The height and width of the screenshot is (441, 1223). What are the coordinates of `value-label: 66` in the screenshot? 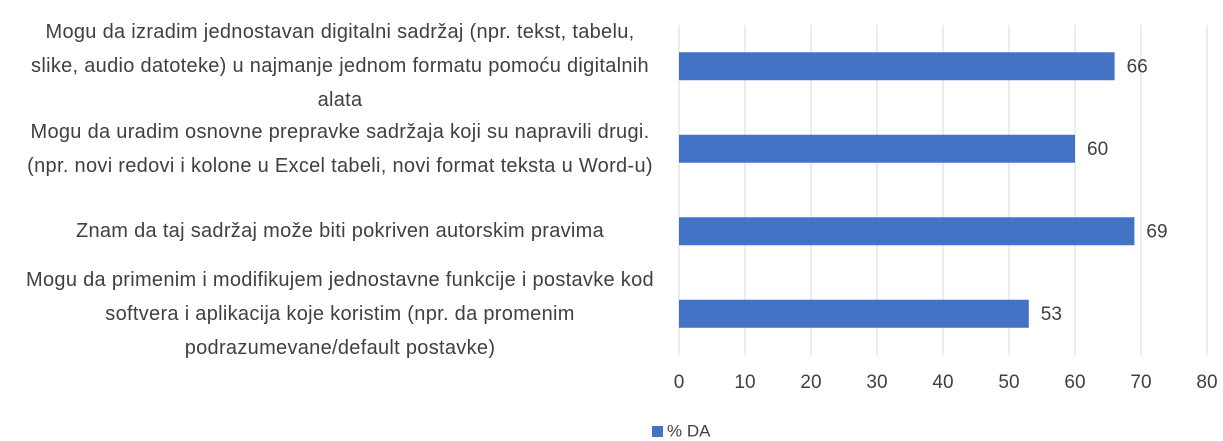 It's located at (1137, 66).